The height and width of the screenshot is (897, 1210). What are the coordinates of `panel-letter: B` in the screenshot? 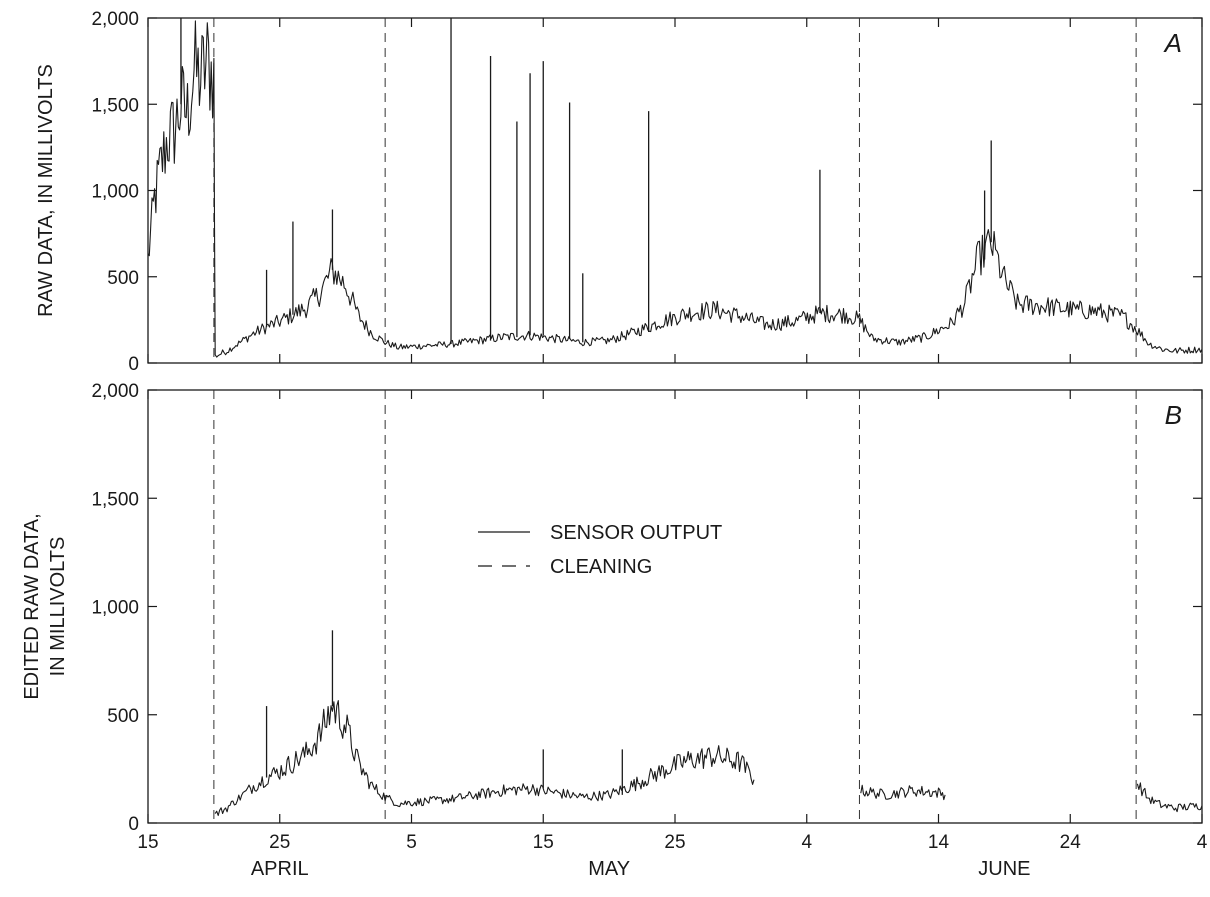 It's located at (1173, 415).